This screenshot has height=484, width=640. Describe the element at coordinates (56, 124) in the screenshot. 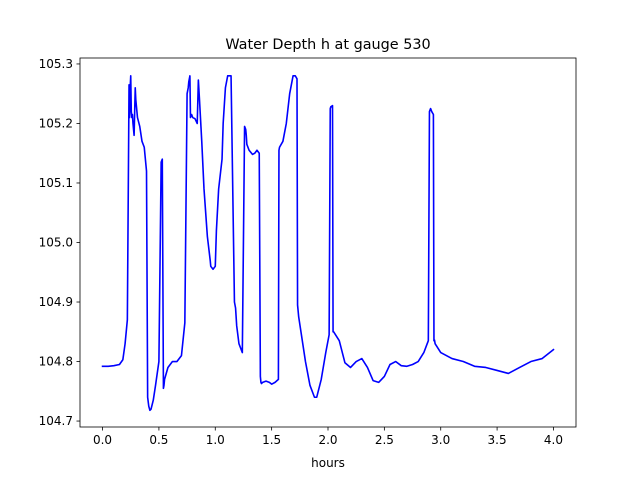

I see `y-tick-label: 105.2` at that location.